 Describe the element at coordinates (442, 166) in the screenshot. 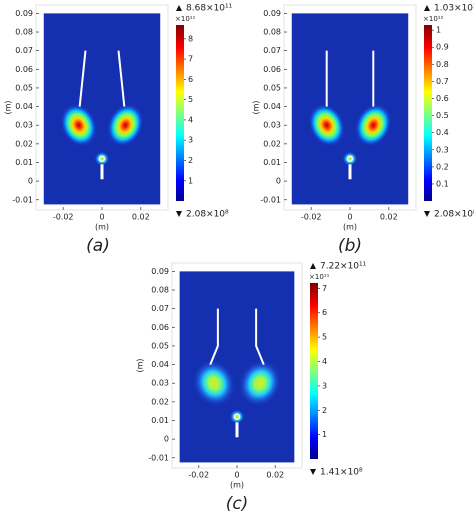

I see `colorbar-tick-label: 0.2` at that location.